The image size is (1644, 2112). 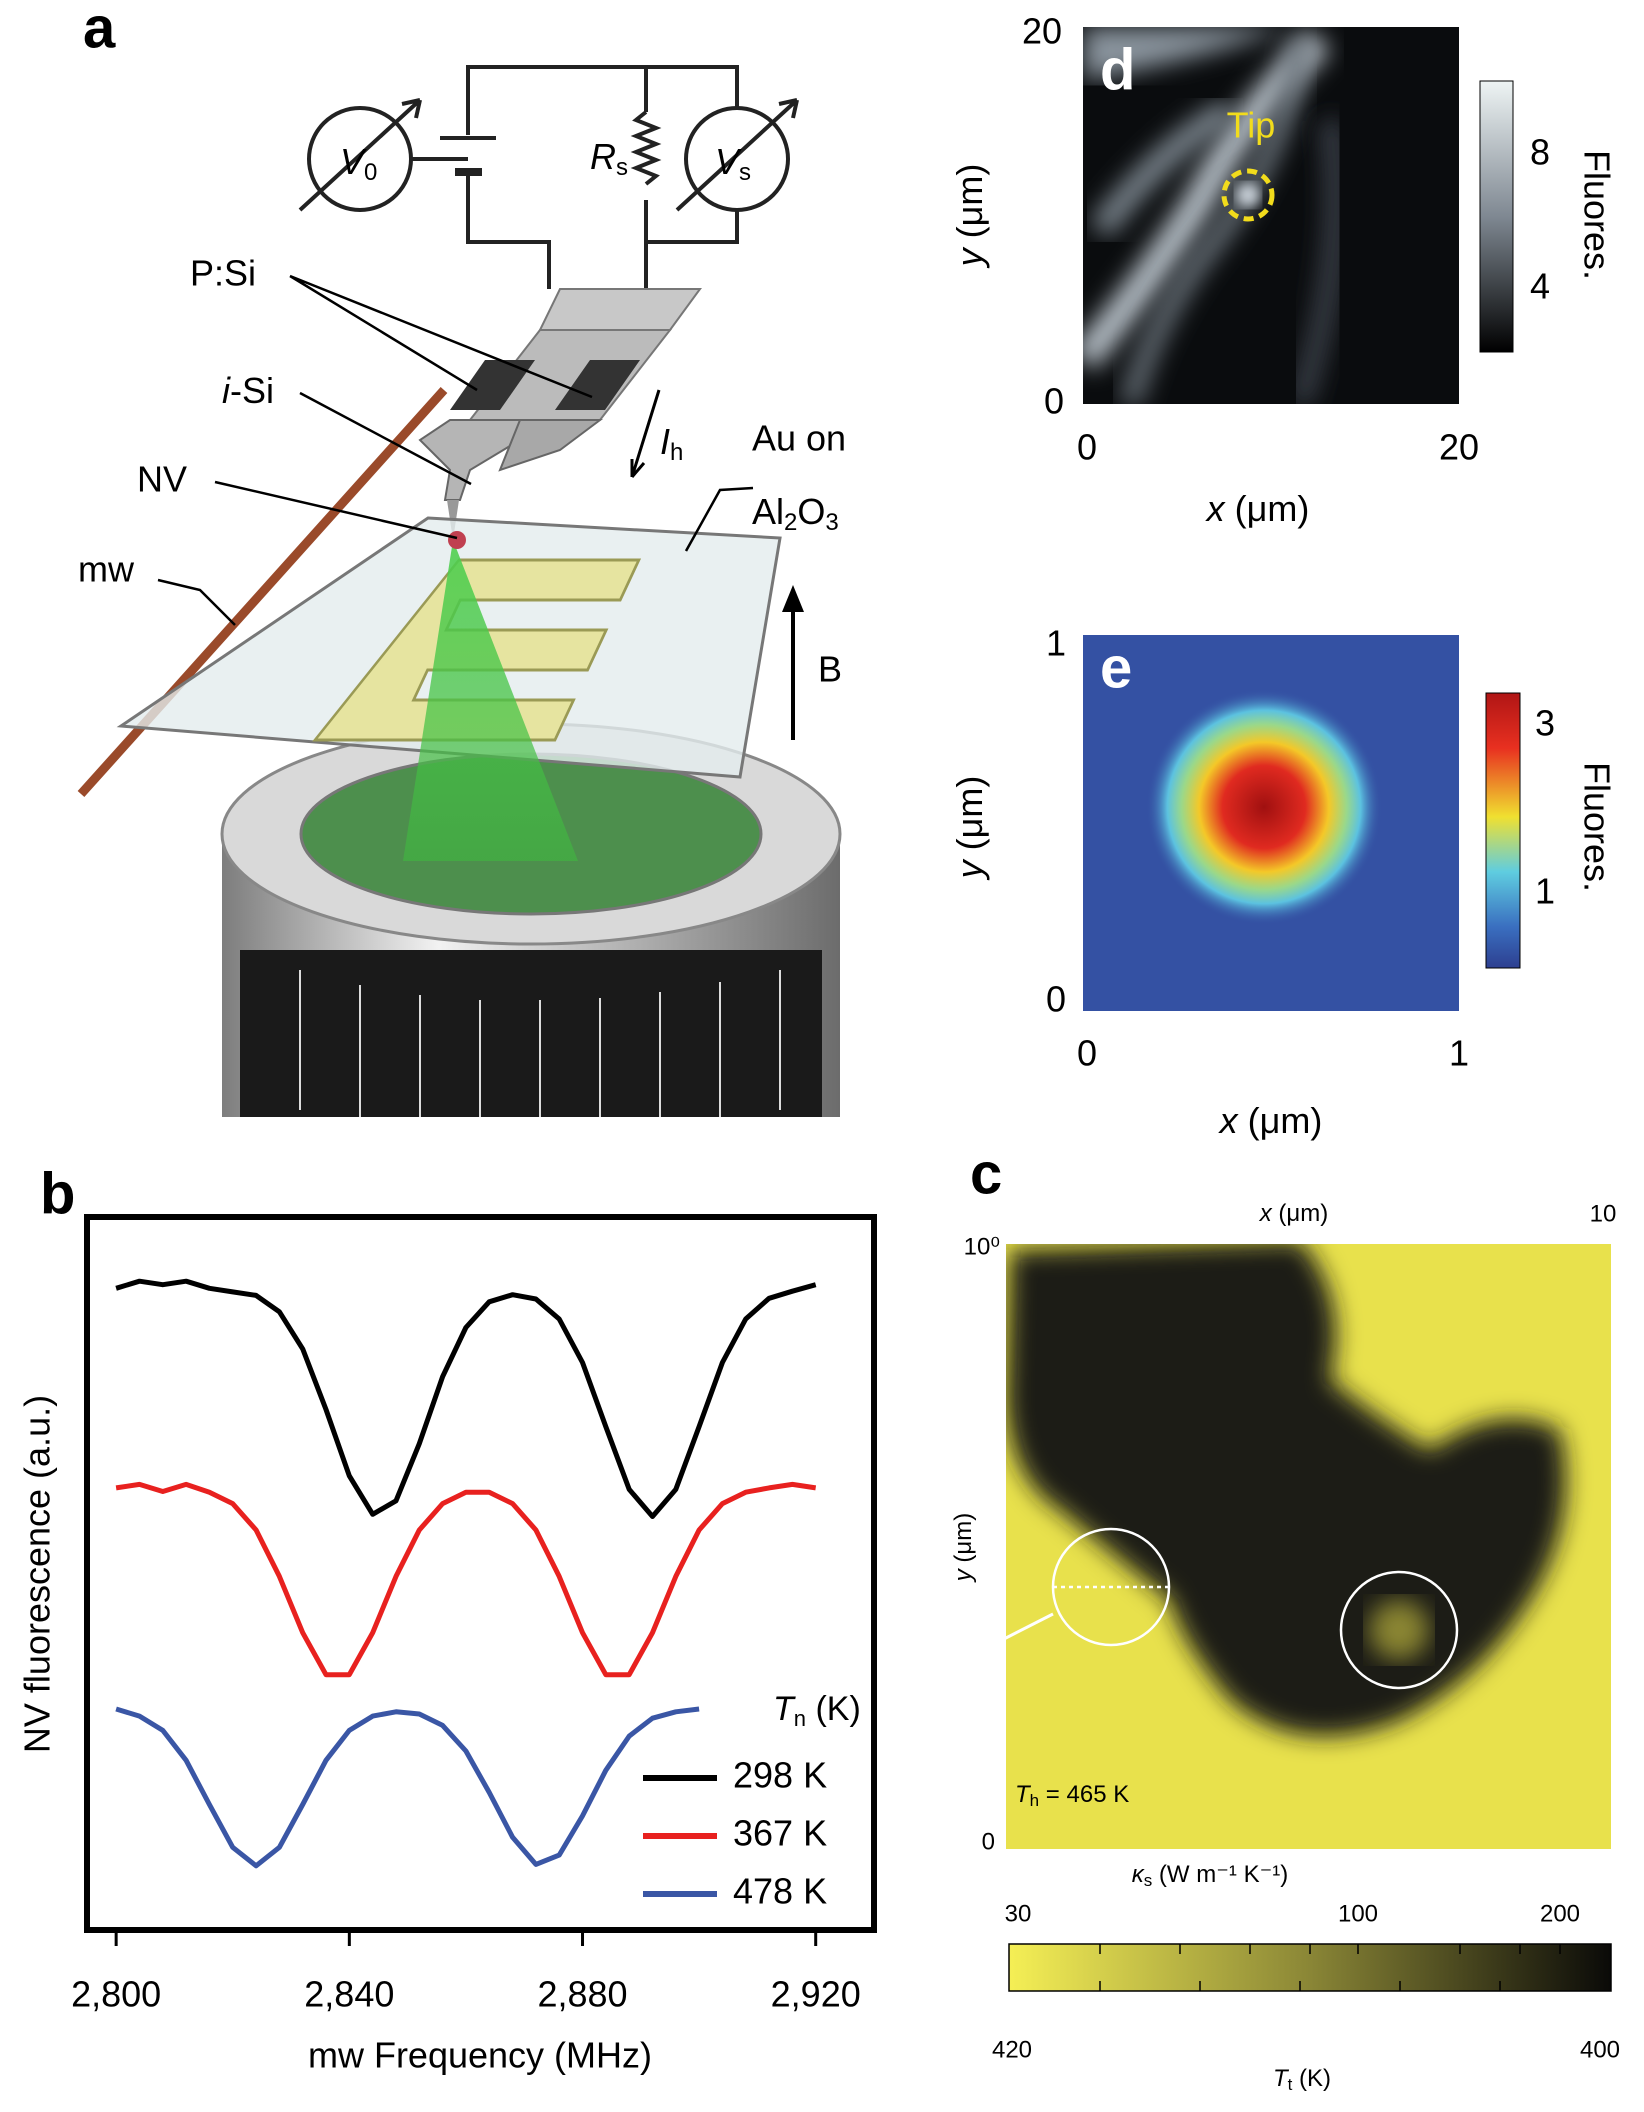 What do you see at coordinates (768, 511) in the screenshot?
I see `part: Al` at bounding box center [768, 511].